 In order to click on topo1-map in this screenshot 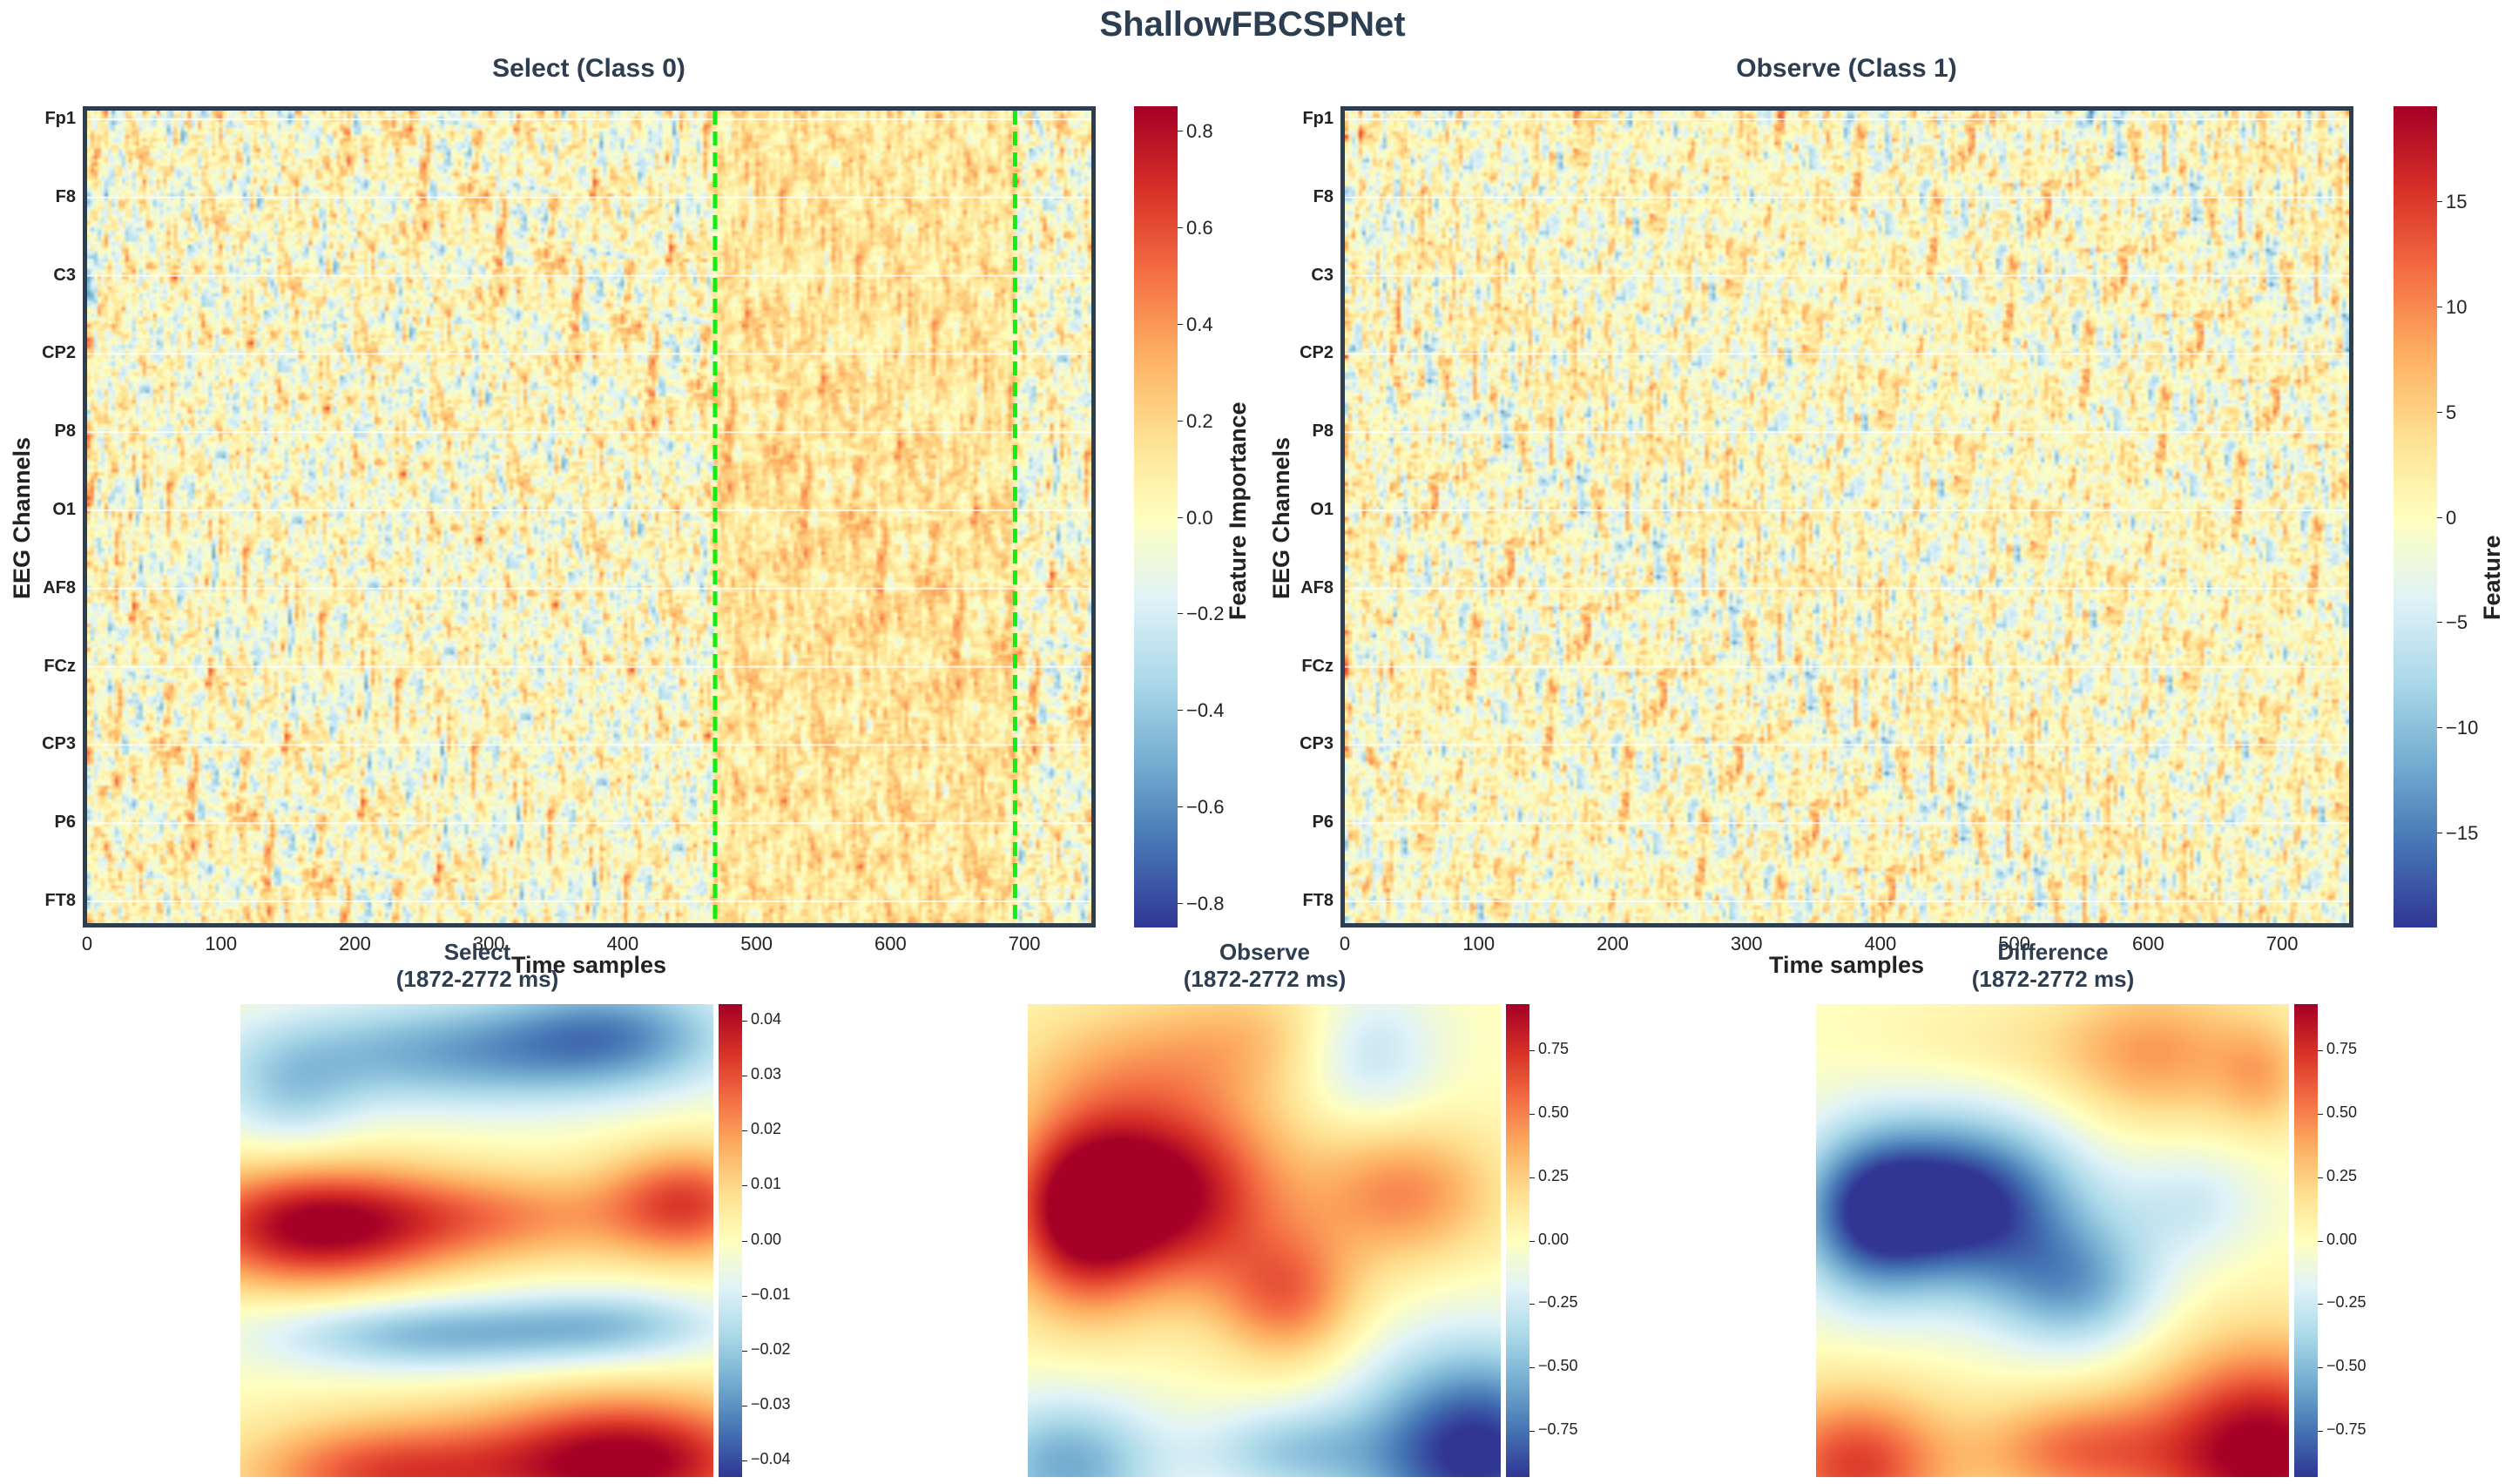, I will do `click(476, 1240)`.